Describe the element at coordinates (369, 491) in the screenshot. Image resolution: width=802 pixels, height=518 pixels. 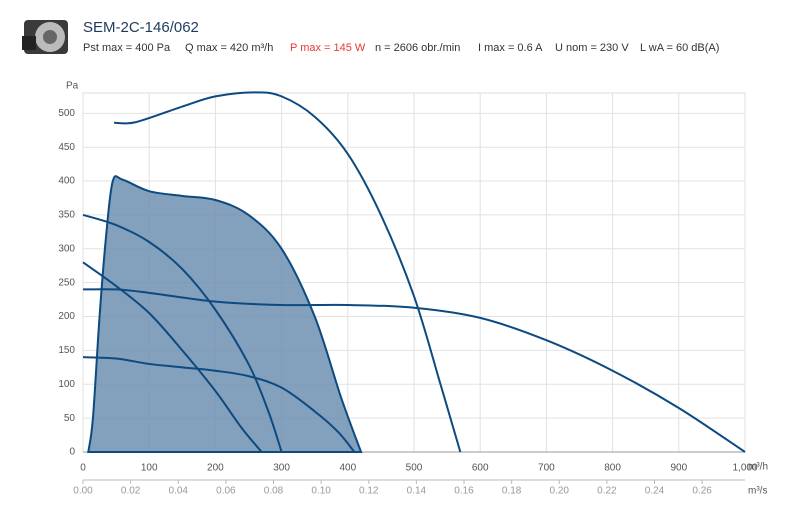
I see `x2-tick-label: 0.12` at that location.